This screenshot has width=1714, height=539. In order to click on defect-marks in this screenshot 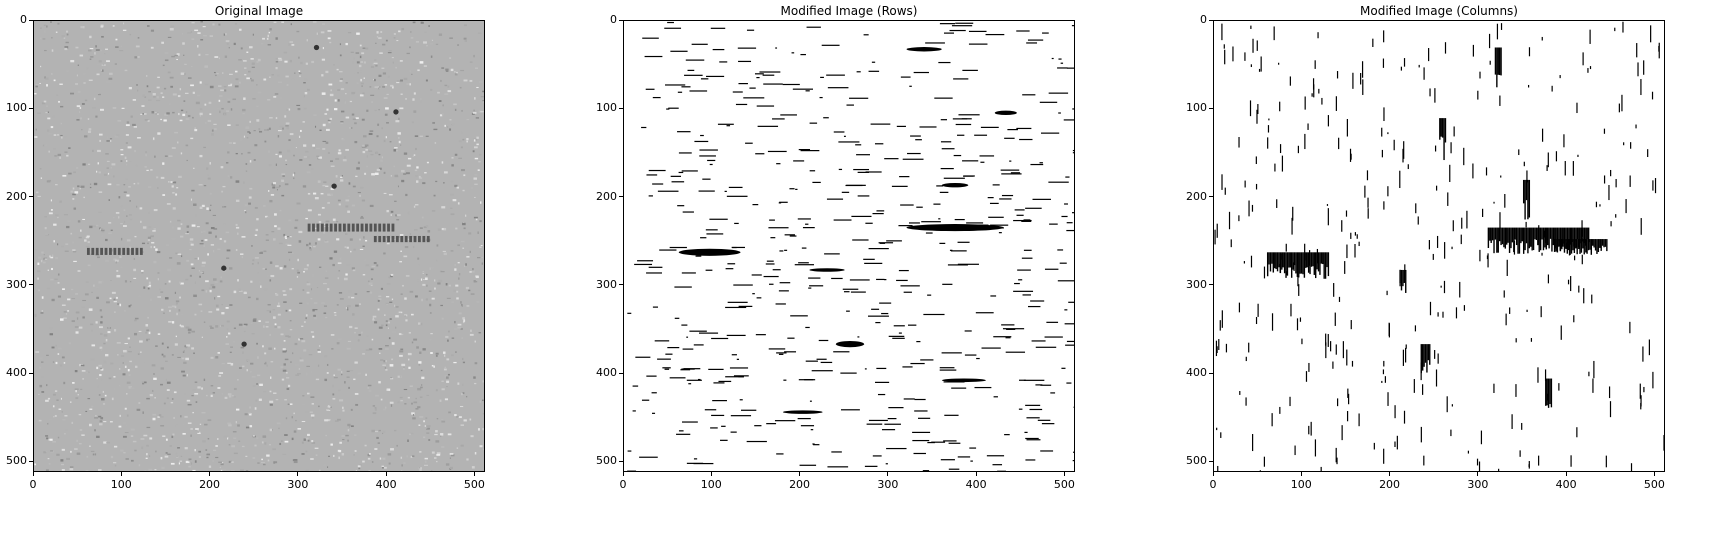, I will do `click(258, 195)`.